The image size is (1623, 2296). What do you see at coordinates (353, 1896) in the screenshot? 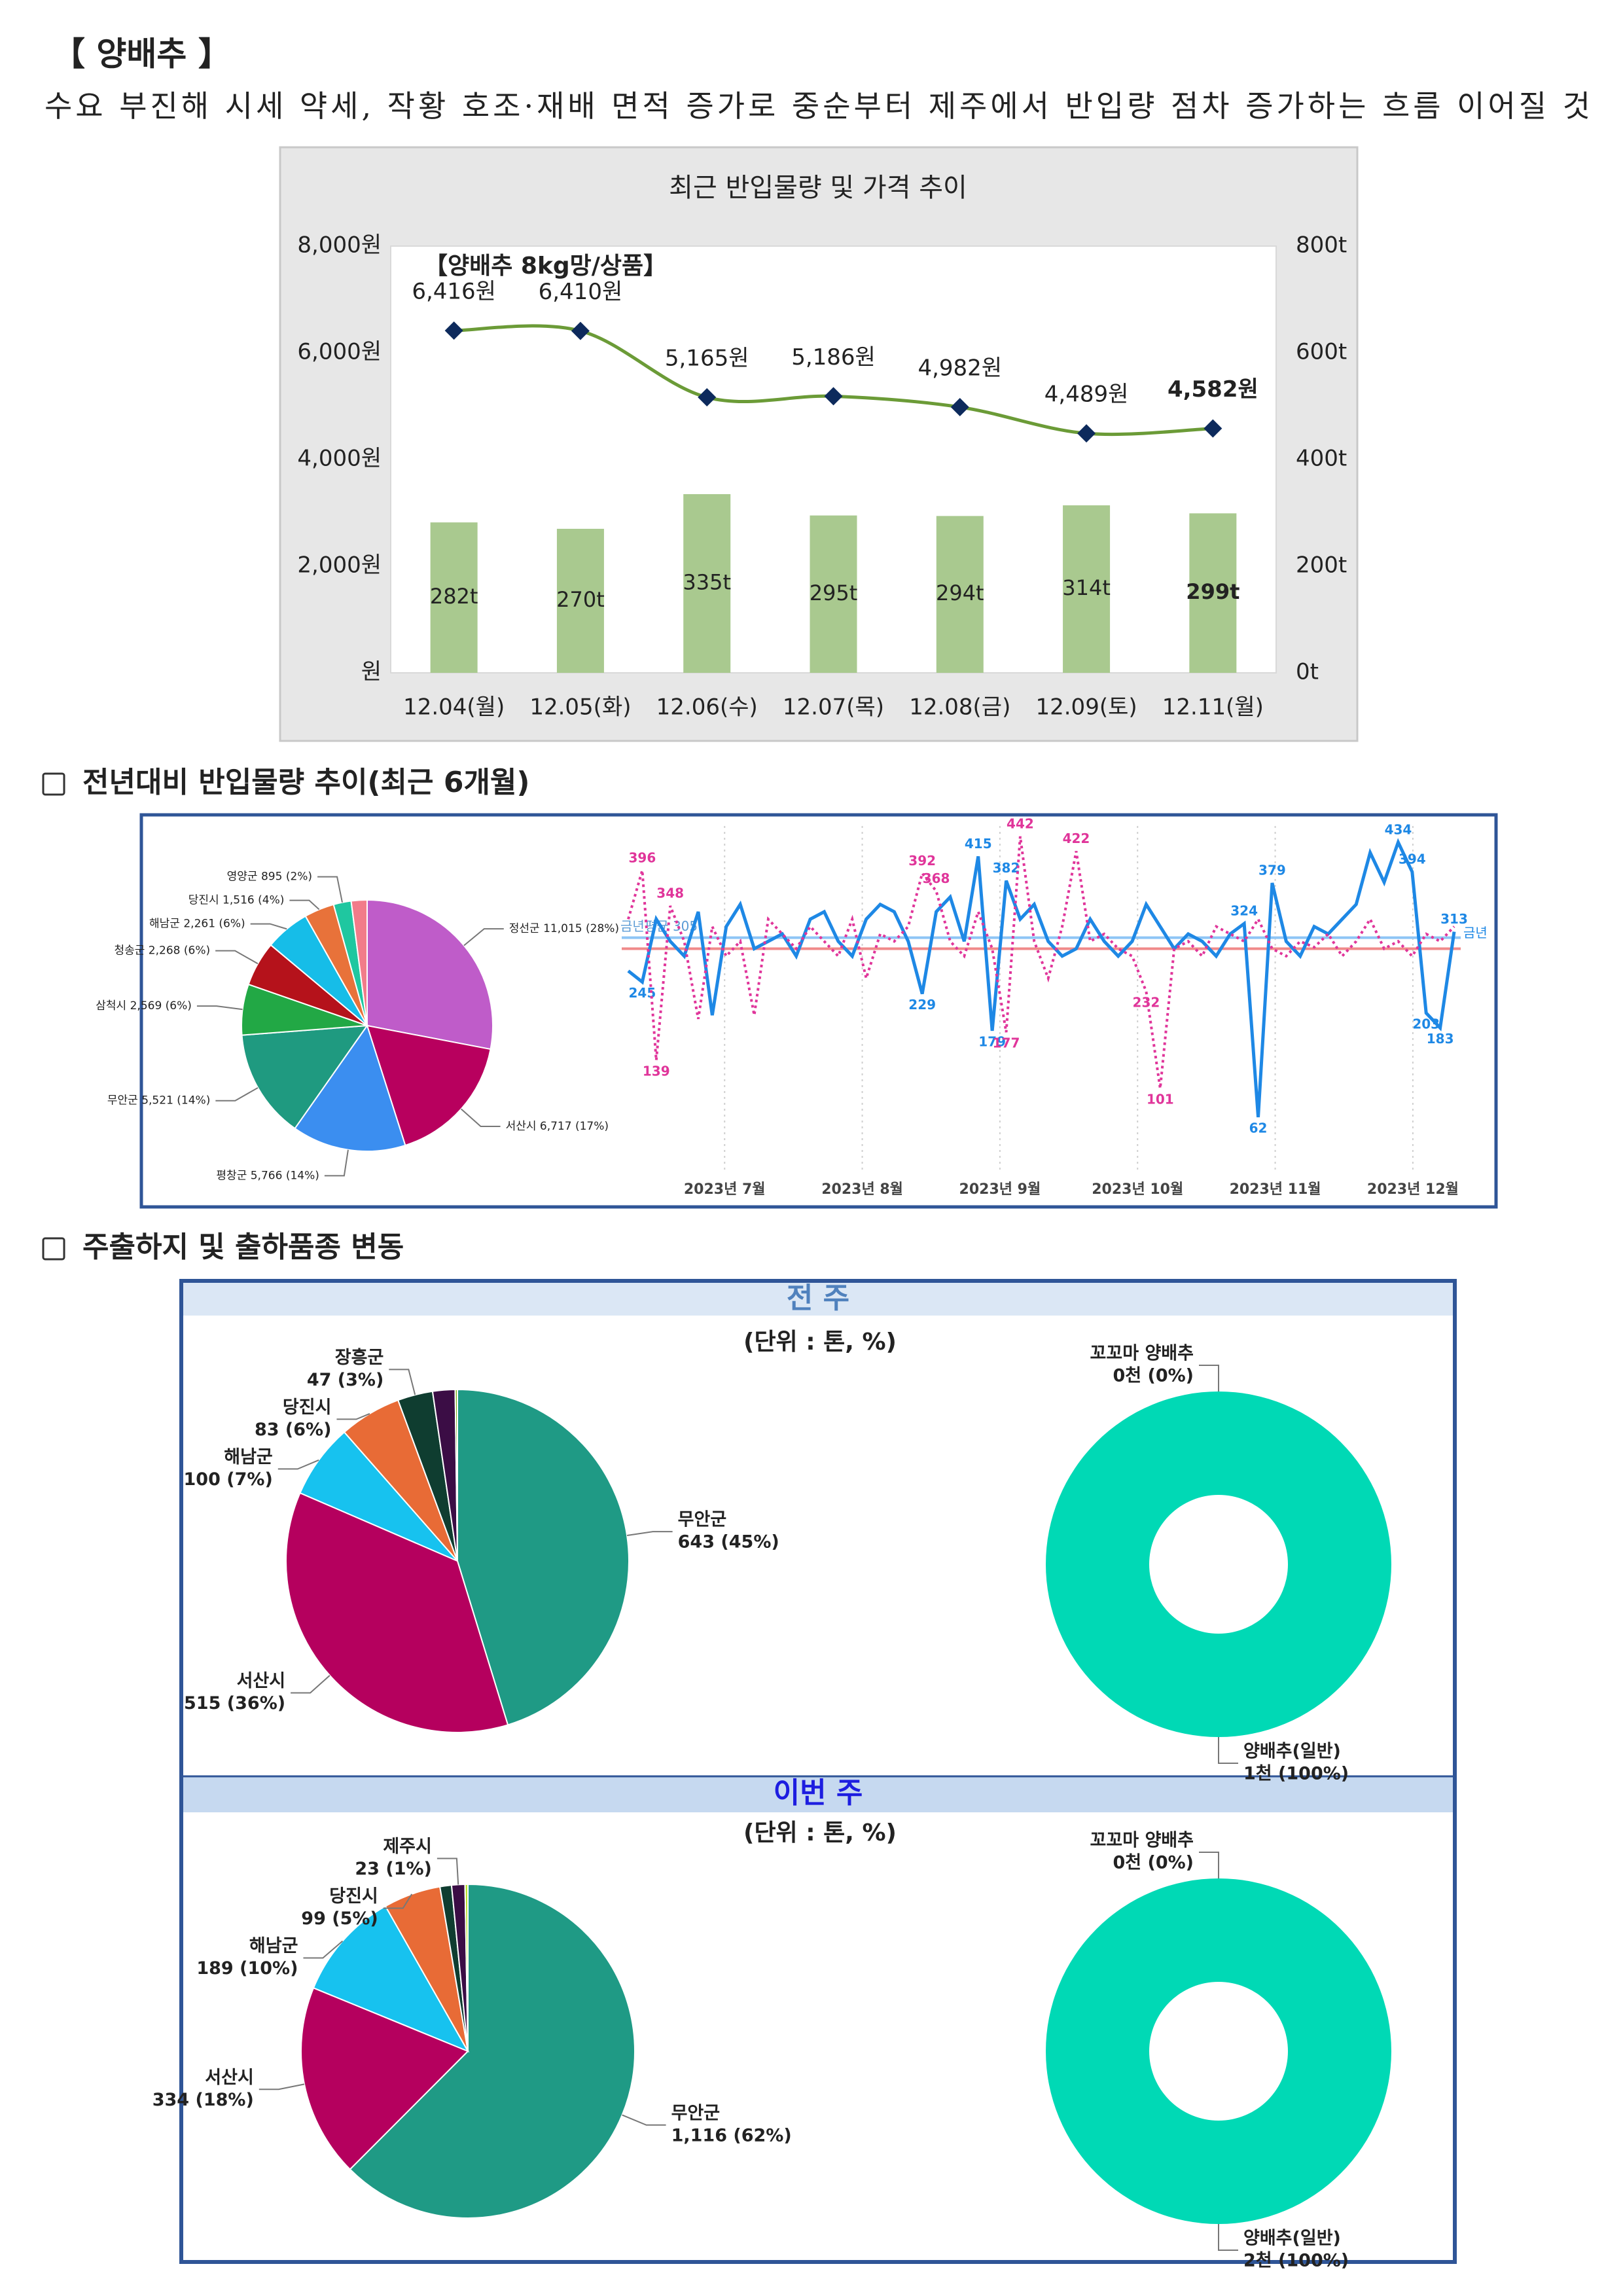
I see `slice-category: 당진시` at bounding box center [353, 1896].